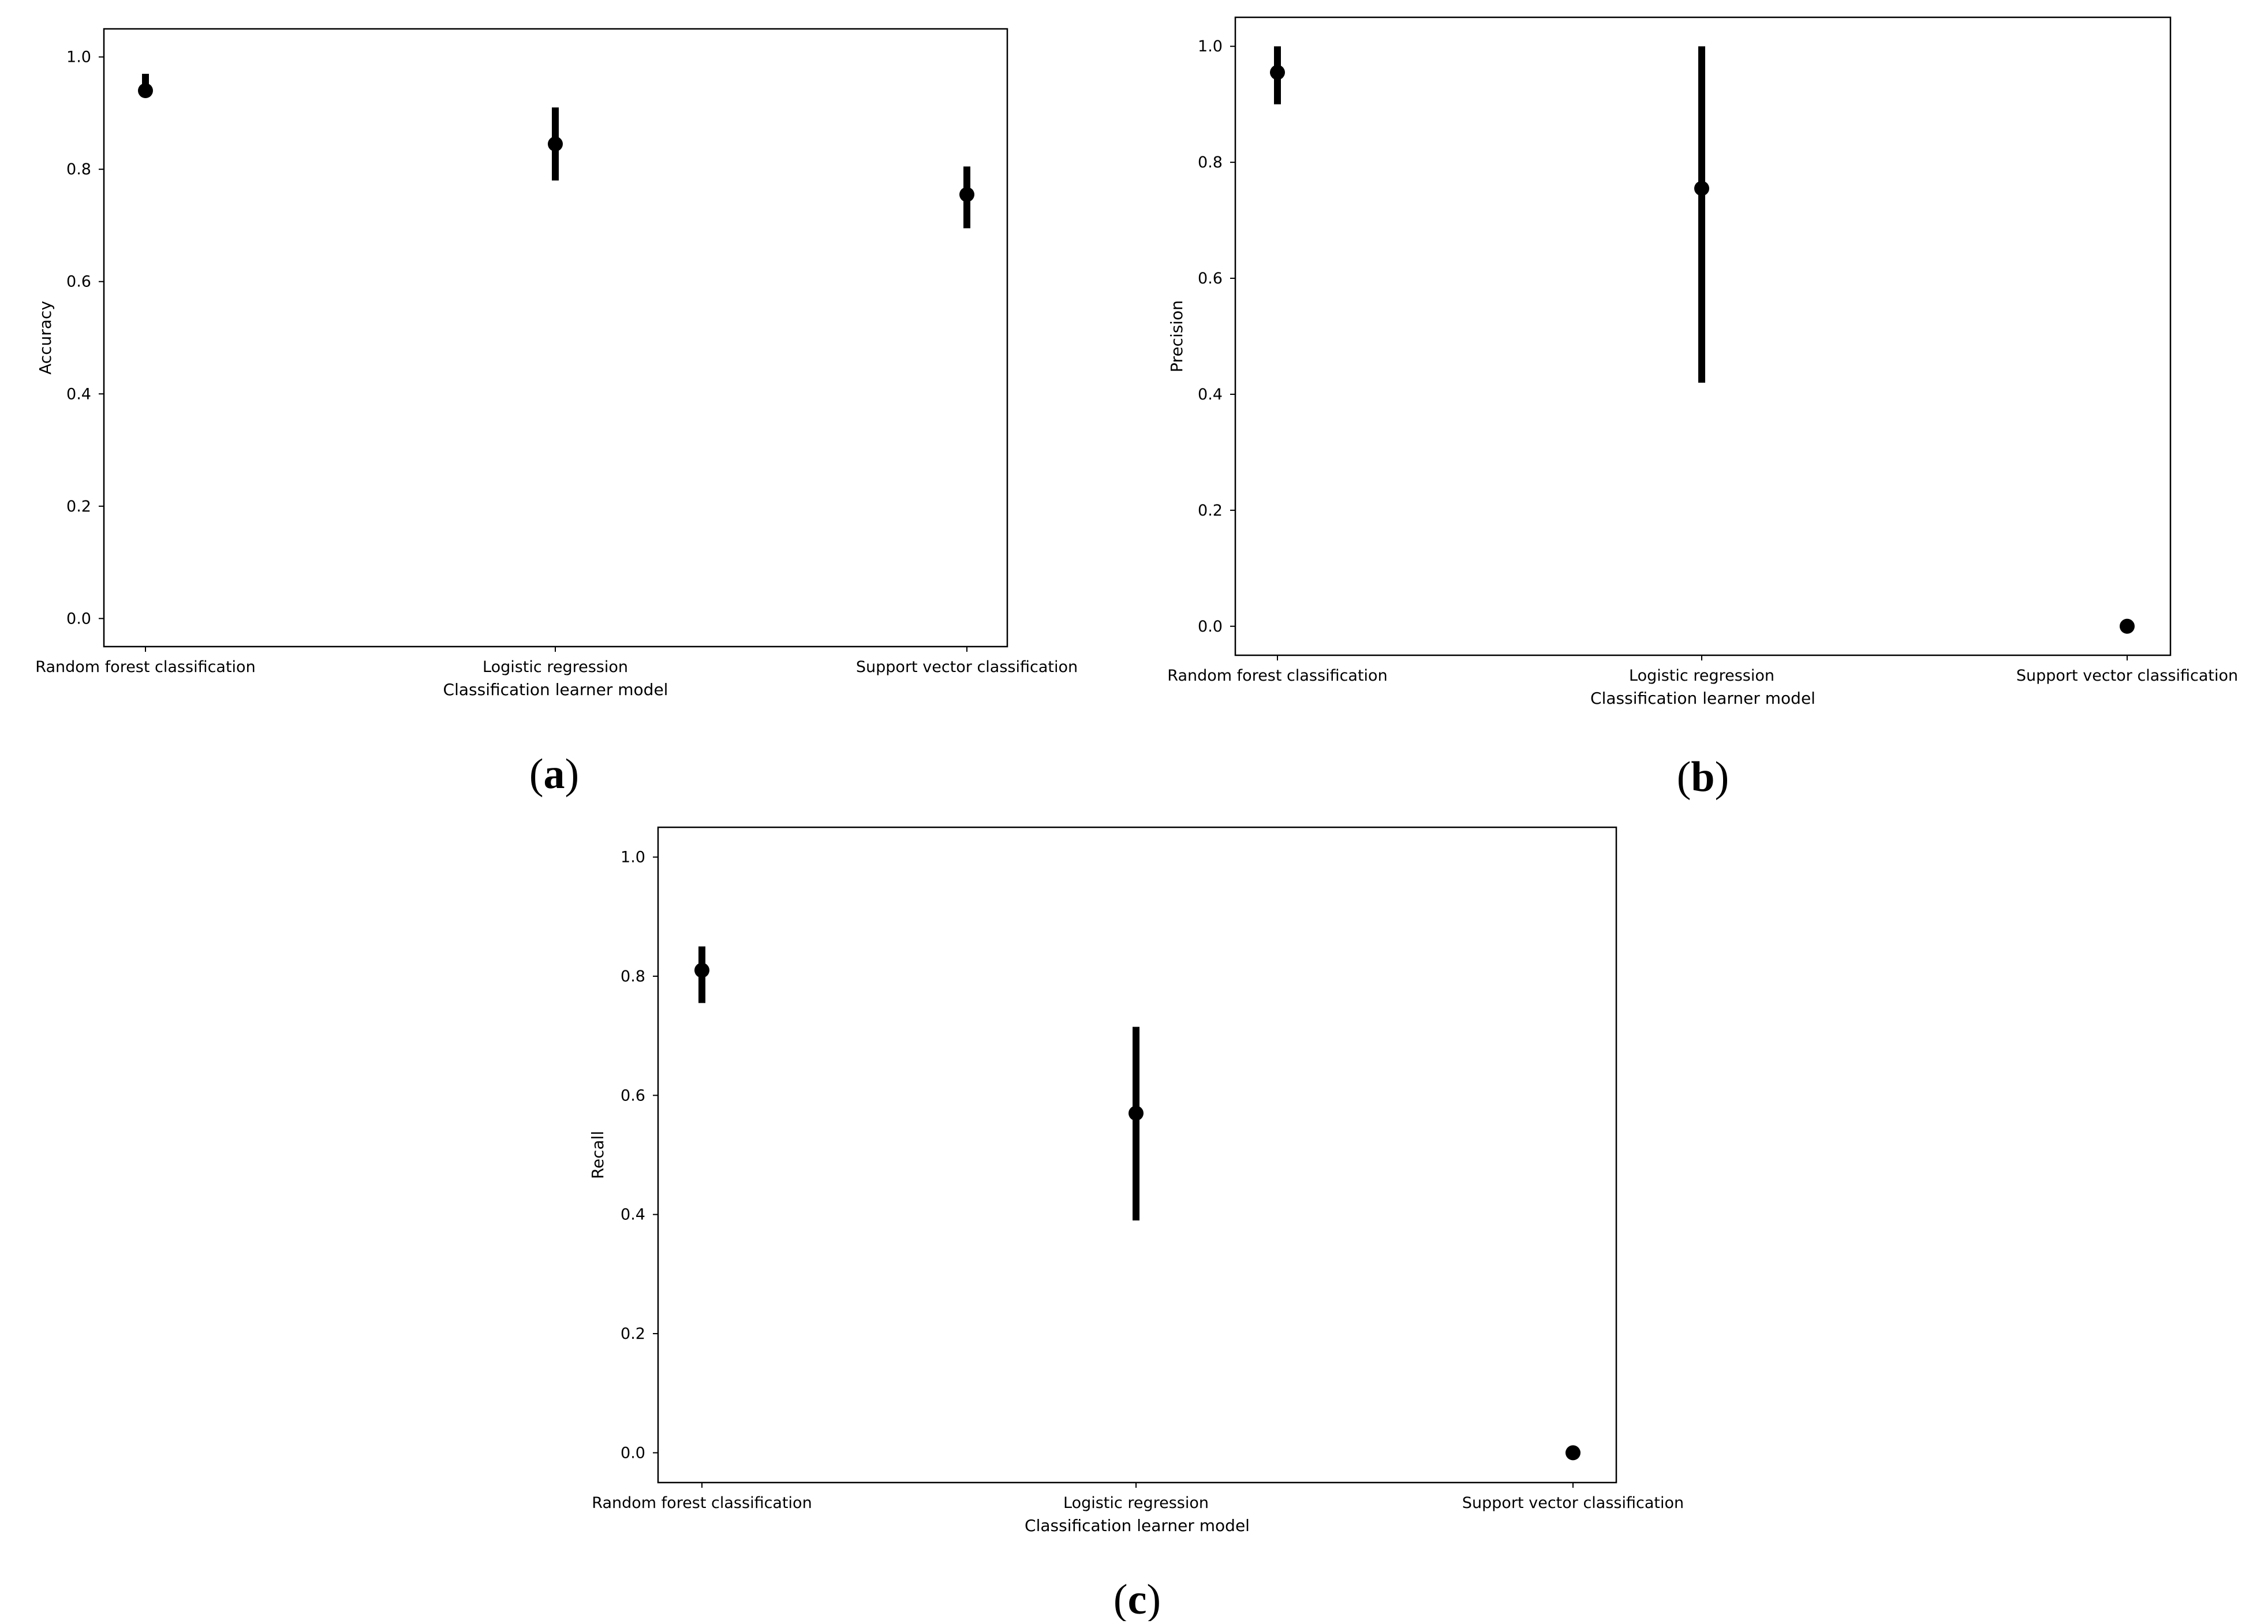  What do you see at coordinates (597, 1155) in the screenshot?
I see `y-axis-label: Recall` at bounding box center [597, 1155].